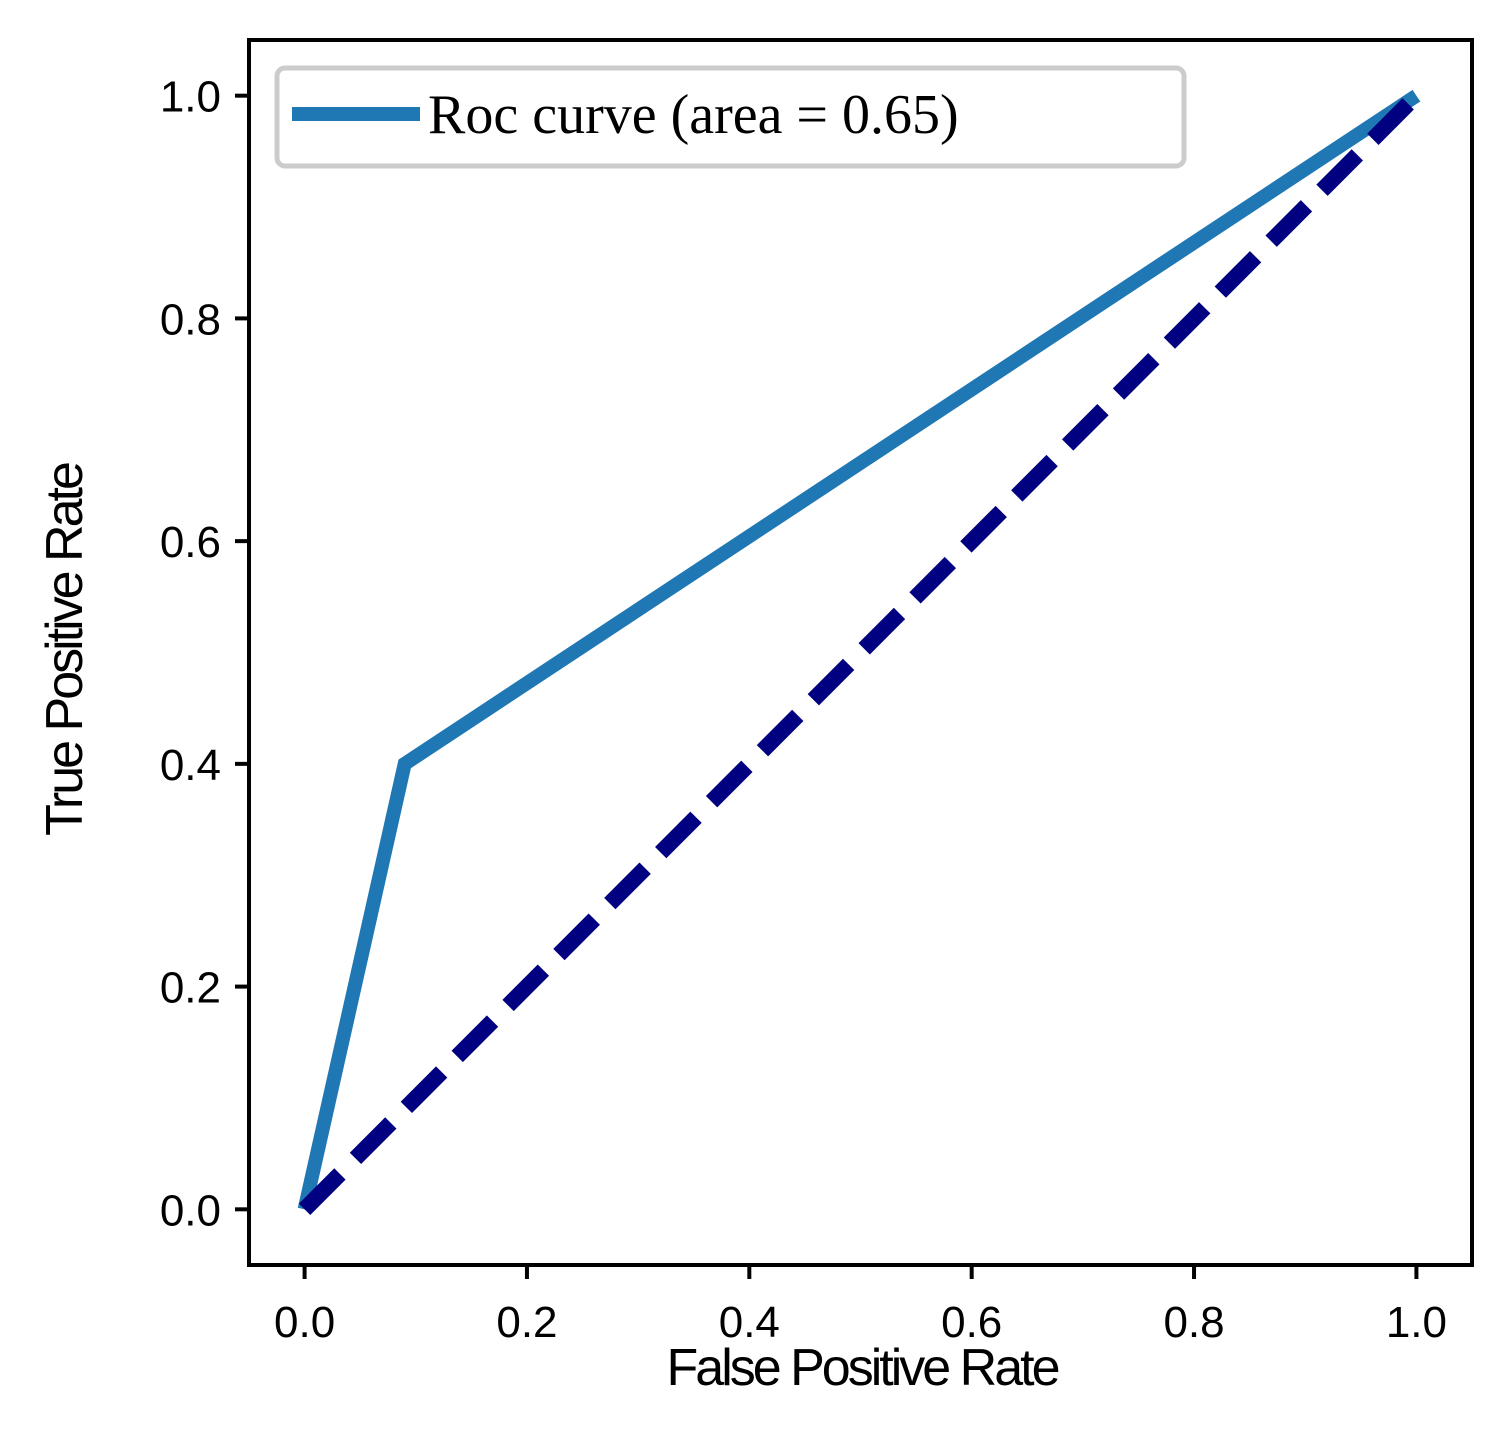 The height and width of the screenshot is (1455, 1508). I want to click on x-axis-label: False Positive Rate, so click(863, 1368).